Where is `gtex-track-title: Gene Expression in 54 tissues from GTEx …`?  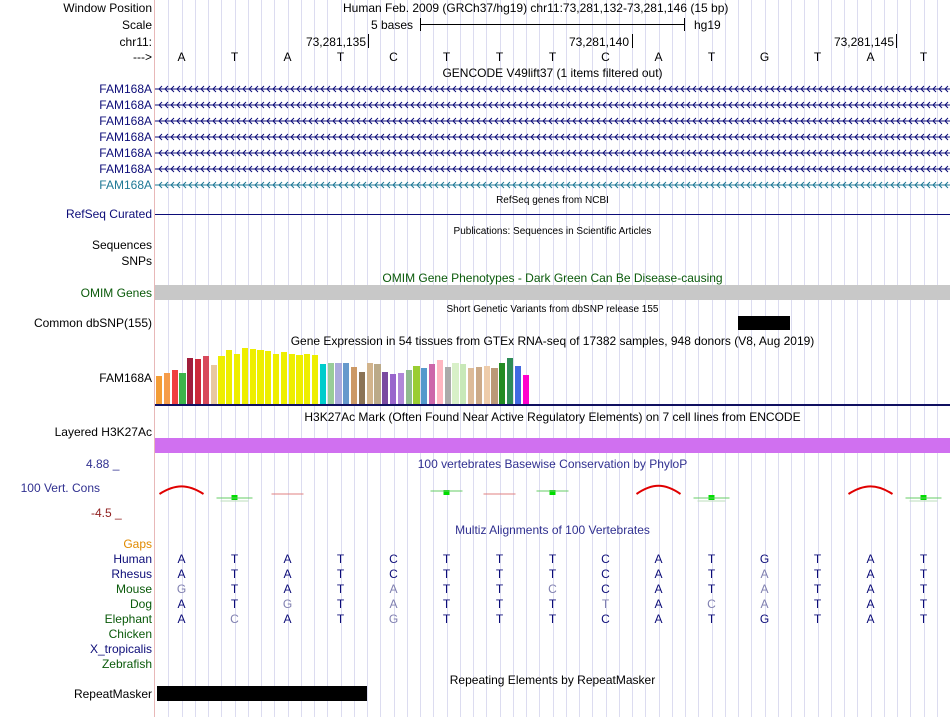
gtex-track-title: Gene Expression in 54 tissues from GTEx … is located at coordinates (552, 341).